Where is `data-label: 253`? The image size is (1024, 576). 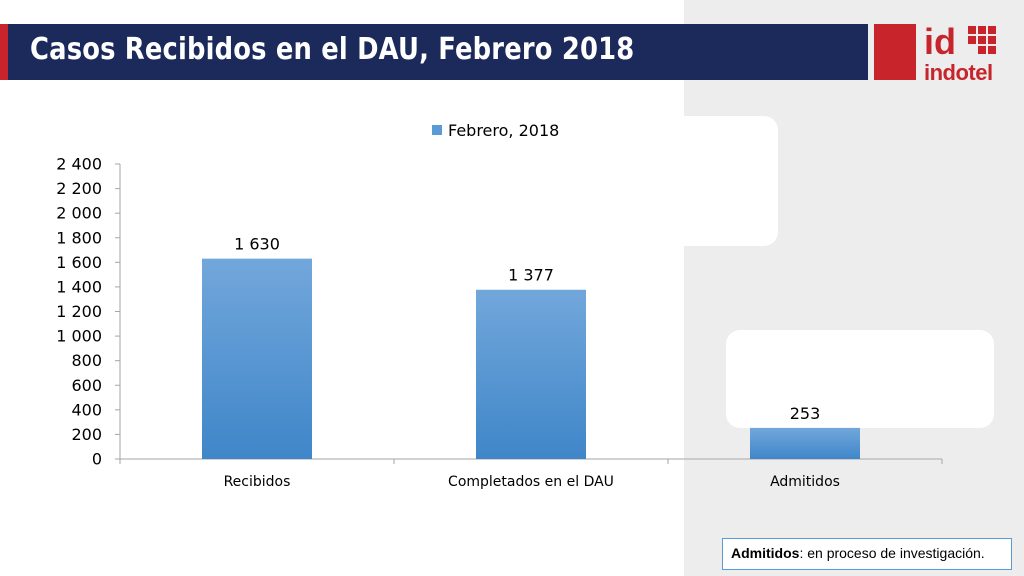
data-label: 253 is located at coordinates (805, 413).